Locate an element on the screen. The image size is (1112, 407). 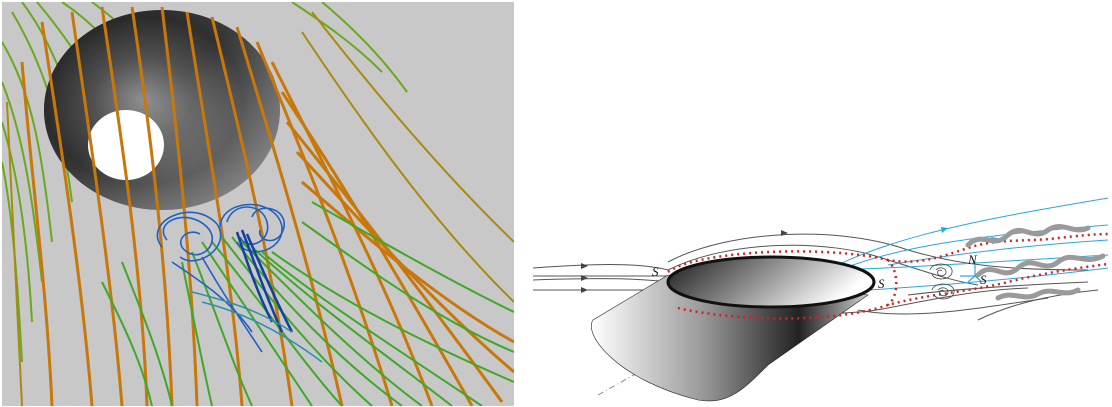
node-marker is located at coordinates (971, 272).